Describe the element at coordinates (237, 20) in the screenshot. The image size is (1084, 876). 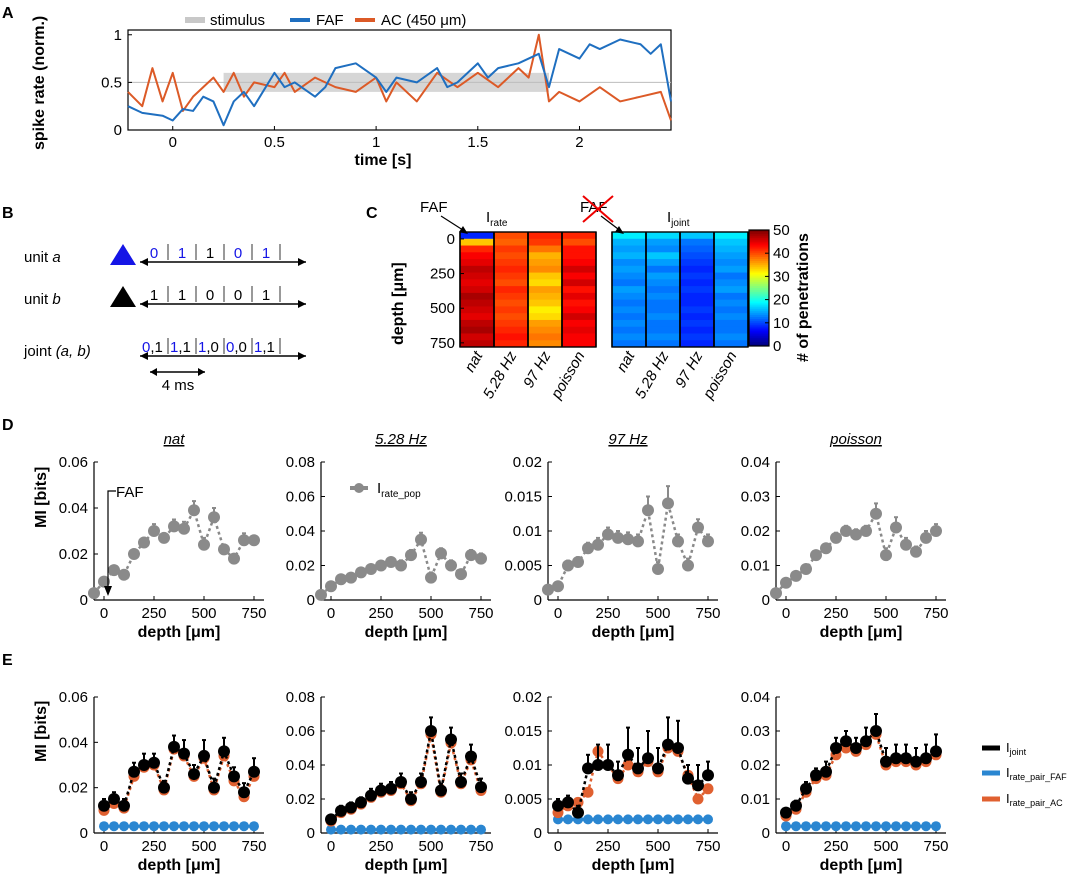
I see `legend-label-stimulus: stimulus` at that location.